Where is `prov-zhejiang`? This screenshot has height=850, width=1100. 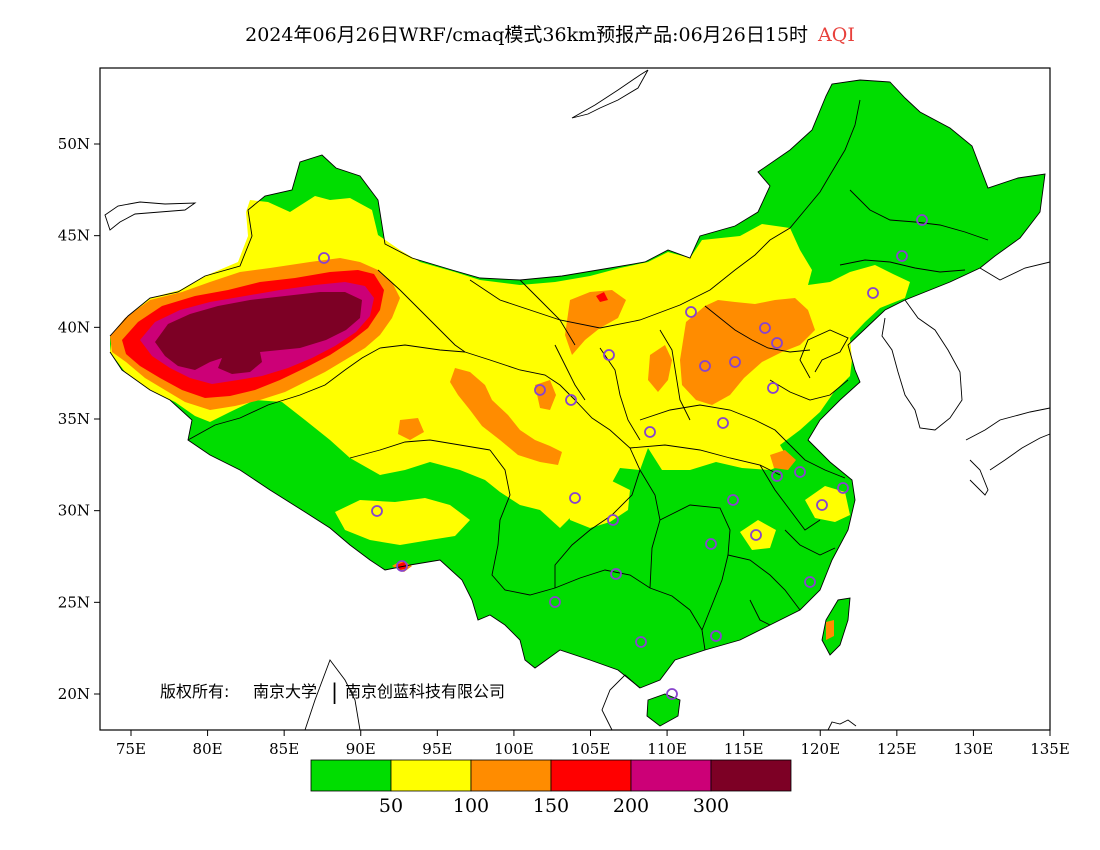 prov-zhejiang is located at coordinates (810, 542).